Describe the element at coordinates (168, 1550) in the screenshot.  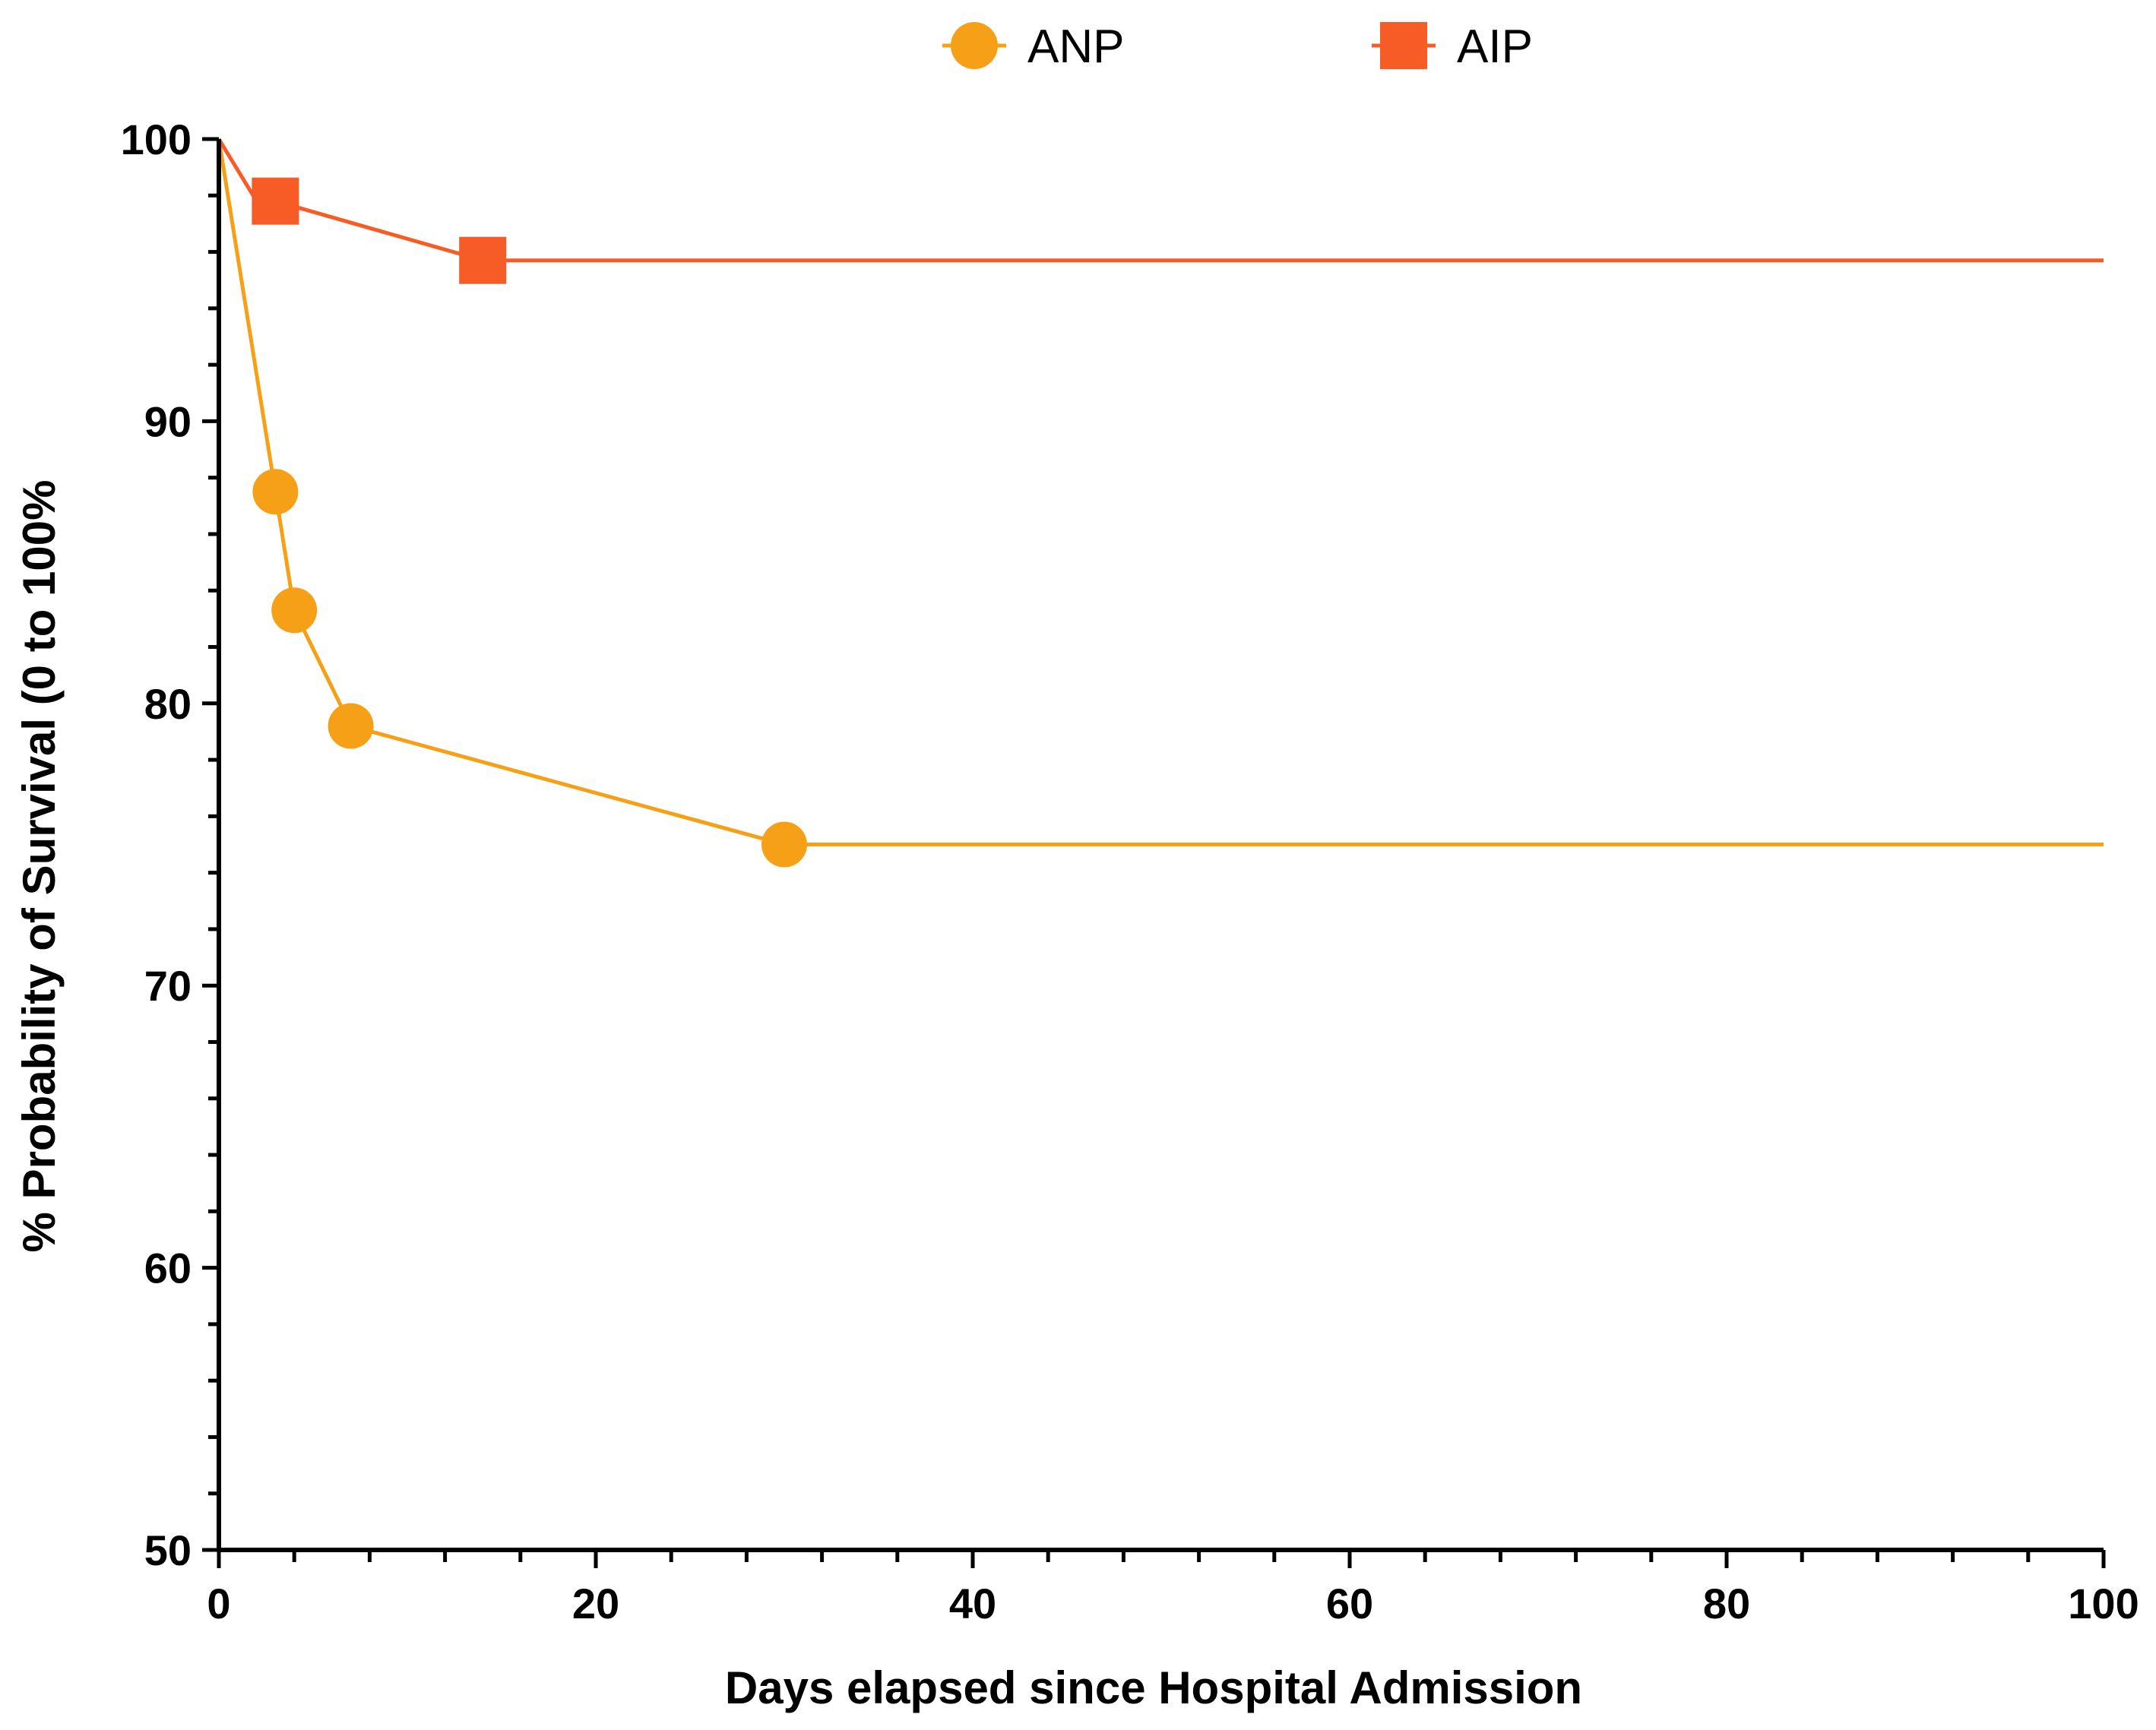
I see `y-tick-label: 50` at that location.